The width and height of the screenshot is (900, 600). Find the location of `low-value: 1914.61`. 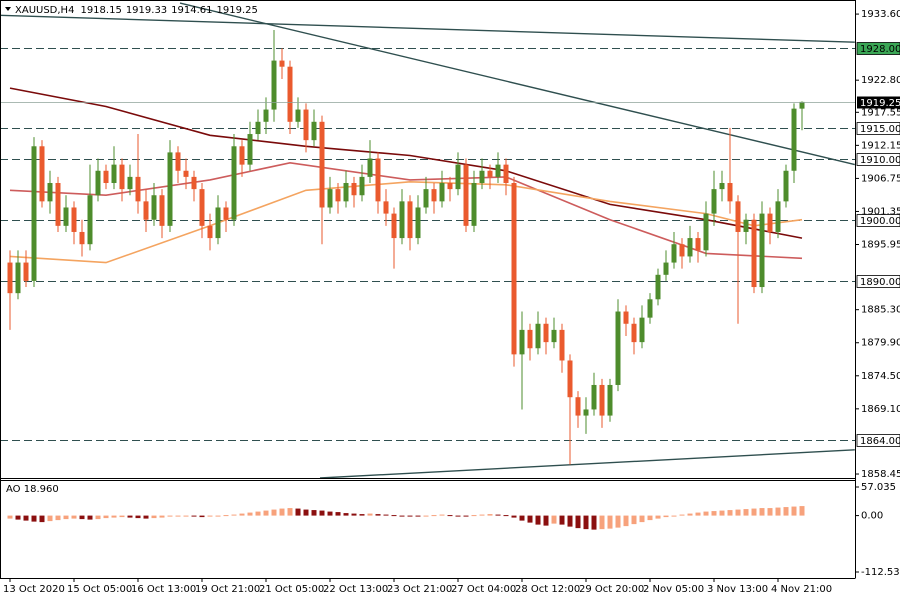

low-value: 1914.61 is located at coordinates (191, 10).